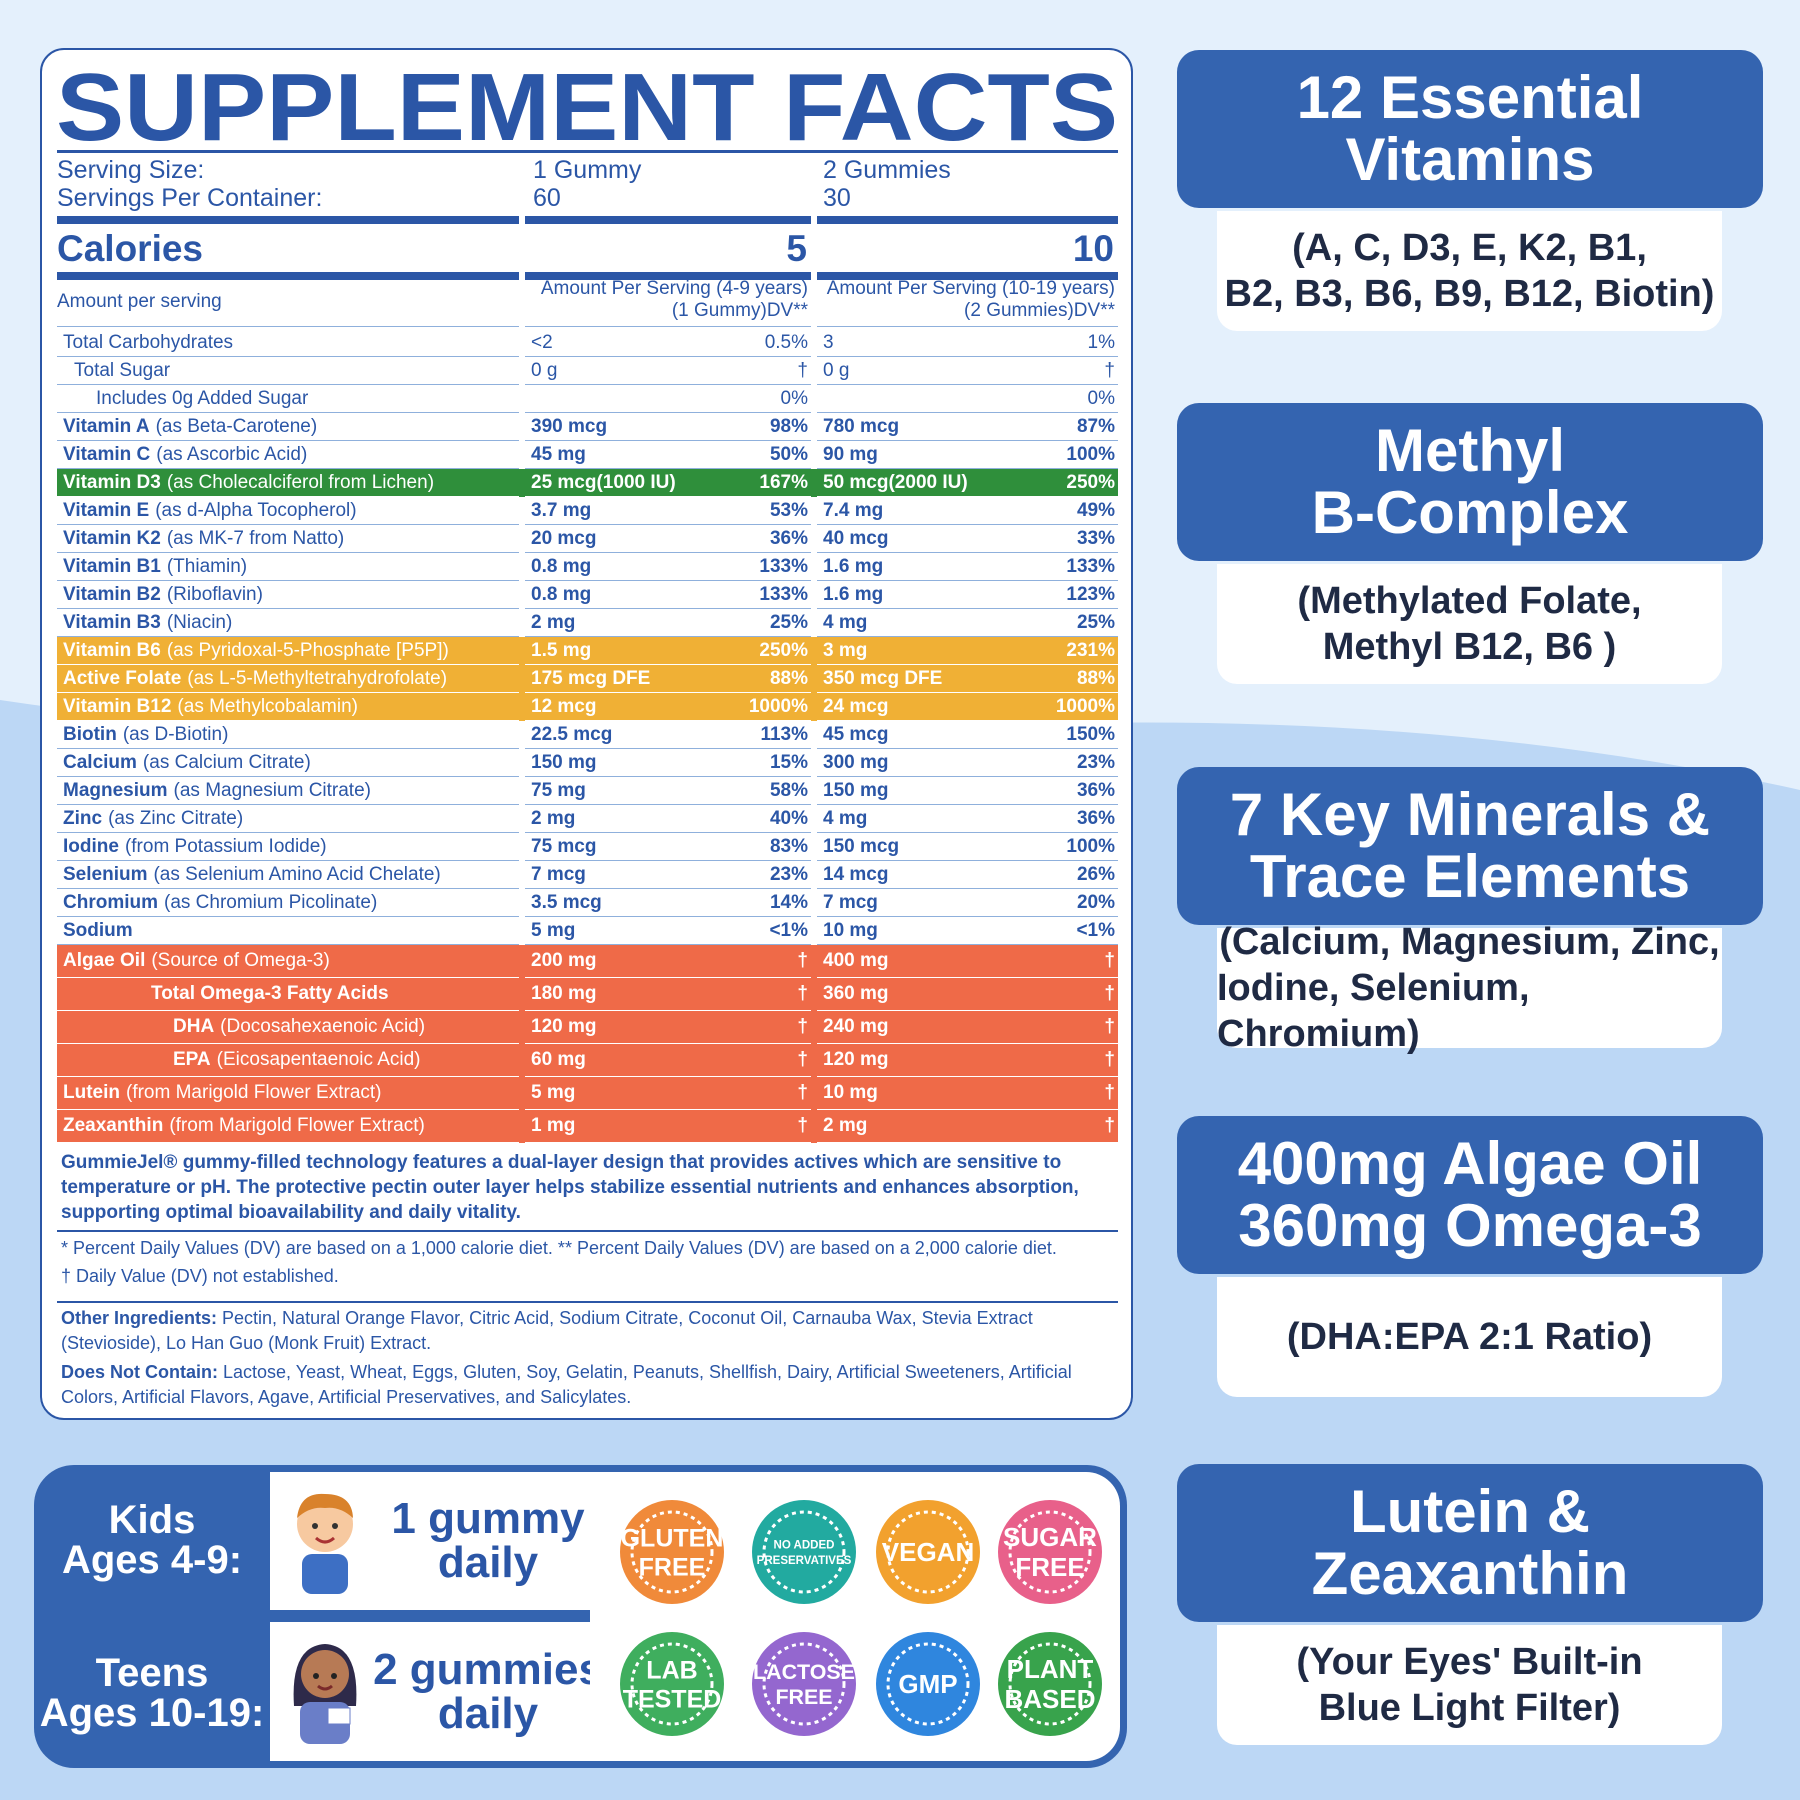 Image resolution: width=1800 pixels, height=1800 pixels. Describe the element at coordinates (1095, 902) in the screenshot. I see `daily-value: 20%` at that location.